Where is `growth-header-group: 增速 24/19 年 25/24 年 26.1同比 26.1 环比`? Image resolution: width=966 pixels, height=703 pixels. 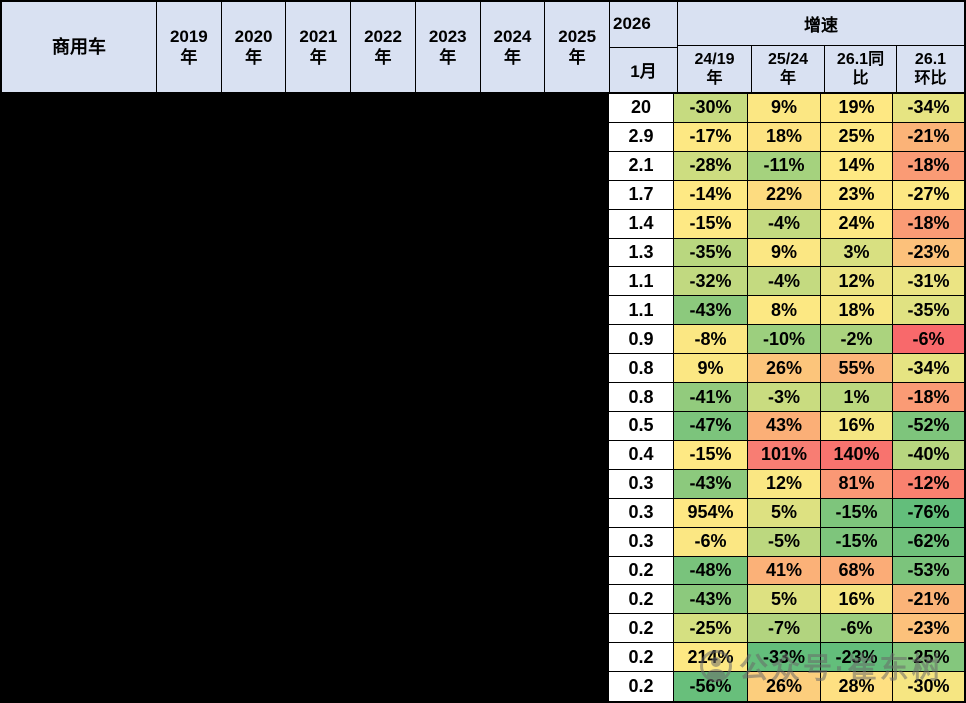 growth-header-group: 增速 24/19 年 25/24 年 26.1同比 26.1 环比 is located at coordinates (821, 47).